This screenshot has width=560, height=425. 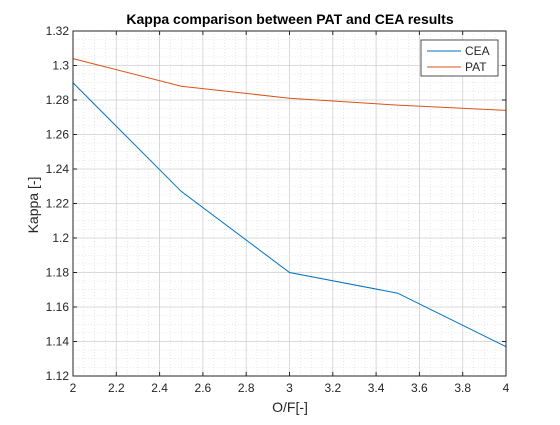 What do you see at coordinates (332, 388) in the screenshot?
I see `x-tick-label: 3.2` at bounding box center [332, 388].